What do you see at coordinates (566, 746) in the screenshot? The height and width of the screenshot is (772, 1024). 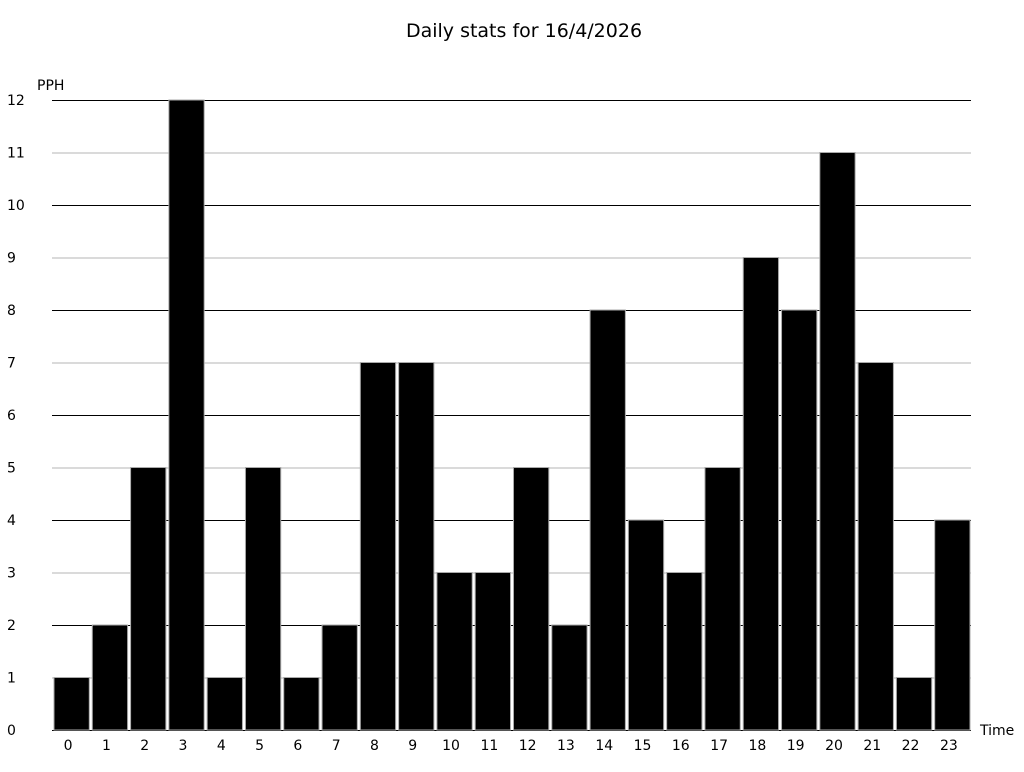 I see `x-tick-label: 13` at bounding box center [566, 746].